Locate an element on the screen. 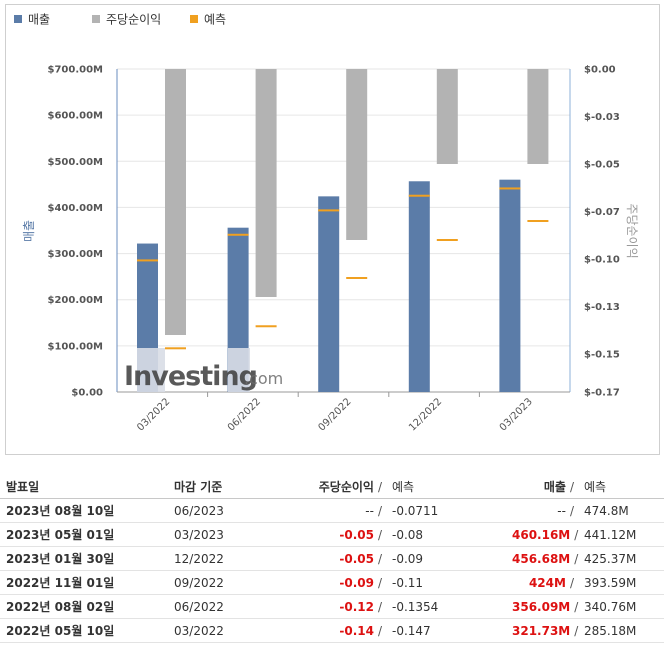  cell-eps-forecast: -0.1354 is located at coordinates (446, 606).